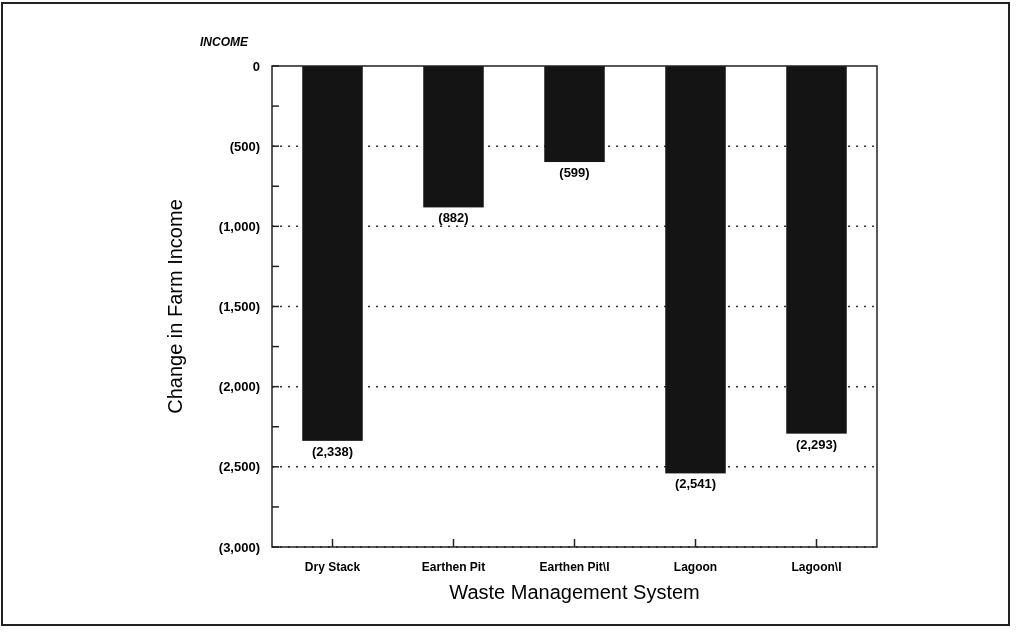 This screenshot has height=634, width=1019. Describe the element at coordinates (239, 226) in the screenshot. I see `y-tick-label: (1,000)` at that location.